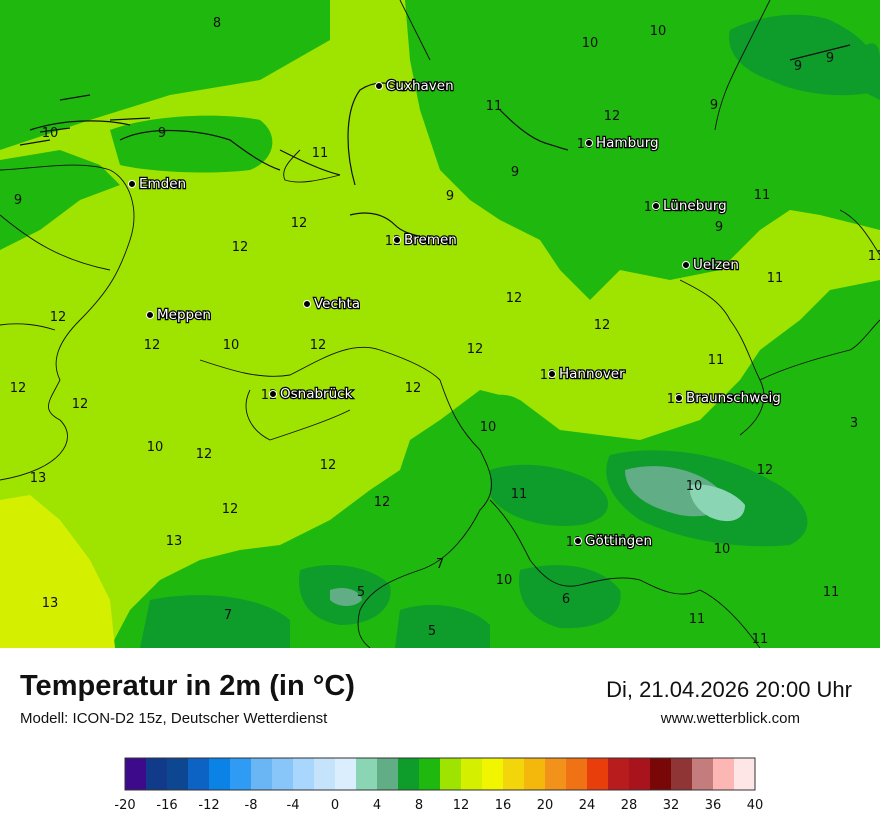  What do you see at coordinates (316, 394) in the screenshot?
I see `city-name: Osnabrück` at bounding box center [316, 394].